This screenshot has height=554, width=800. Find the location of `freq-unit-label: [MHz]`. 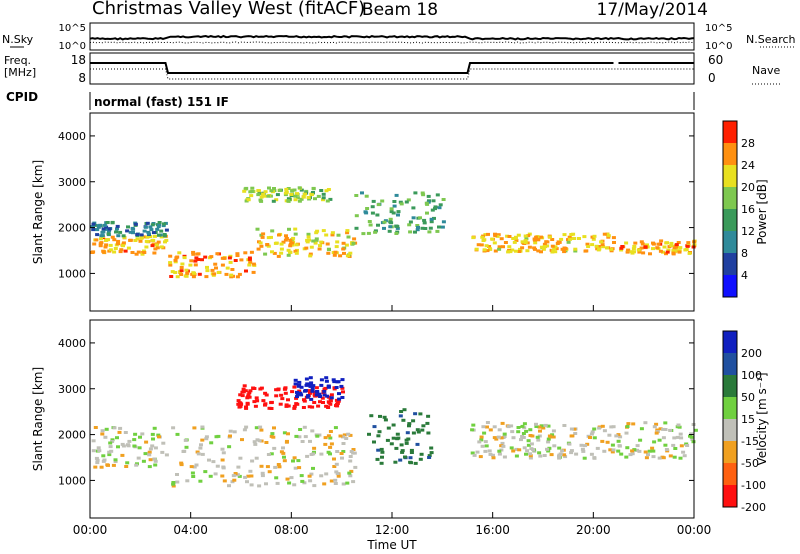

freq-unit-label: [MHz] is located at coordinates (20, 72).